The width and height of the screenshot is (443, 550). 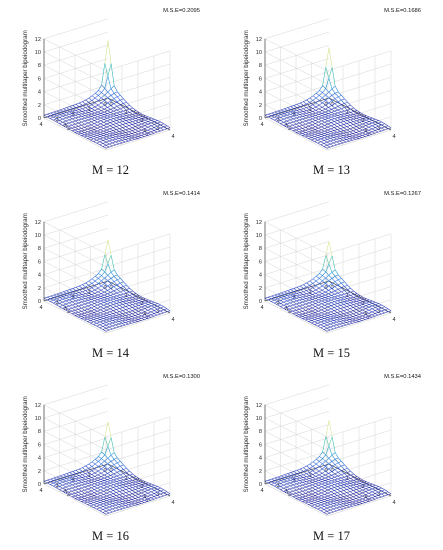 I want to click on y-tick-label: 4, so click(x=40, y=308).